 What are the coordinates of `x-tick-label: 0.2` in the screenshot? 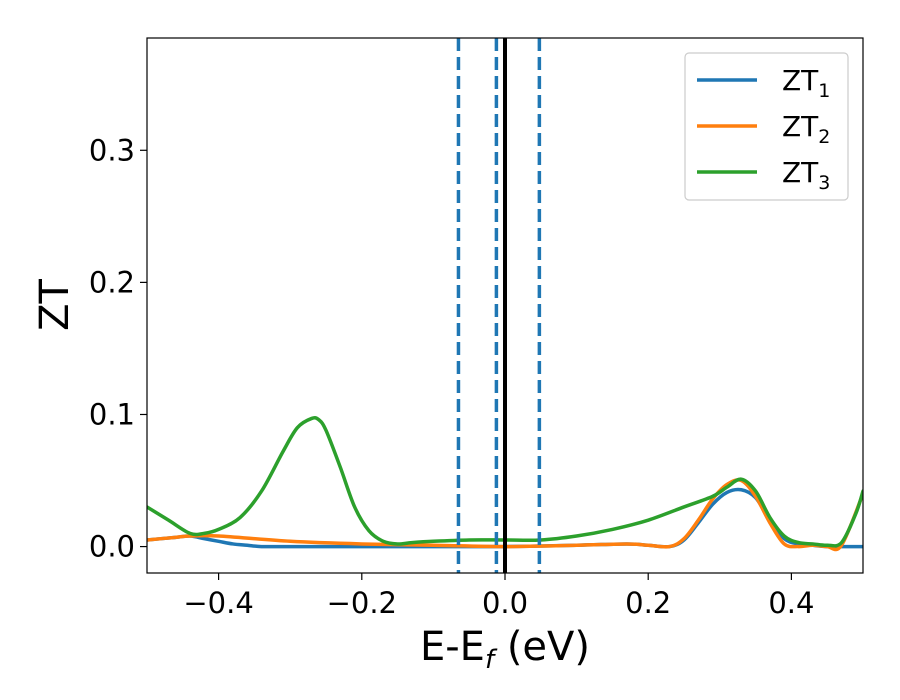 It's located at (648, 603).